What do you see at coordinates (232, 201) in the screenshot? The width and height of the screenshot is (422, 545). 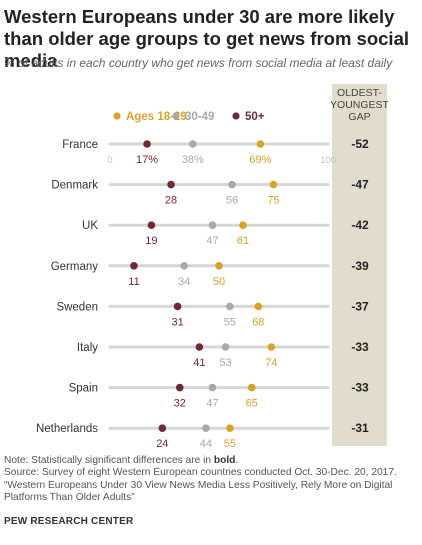 I see `value-label-mid: 56` at bounding box center [232, 201].